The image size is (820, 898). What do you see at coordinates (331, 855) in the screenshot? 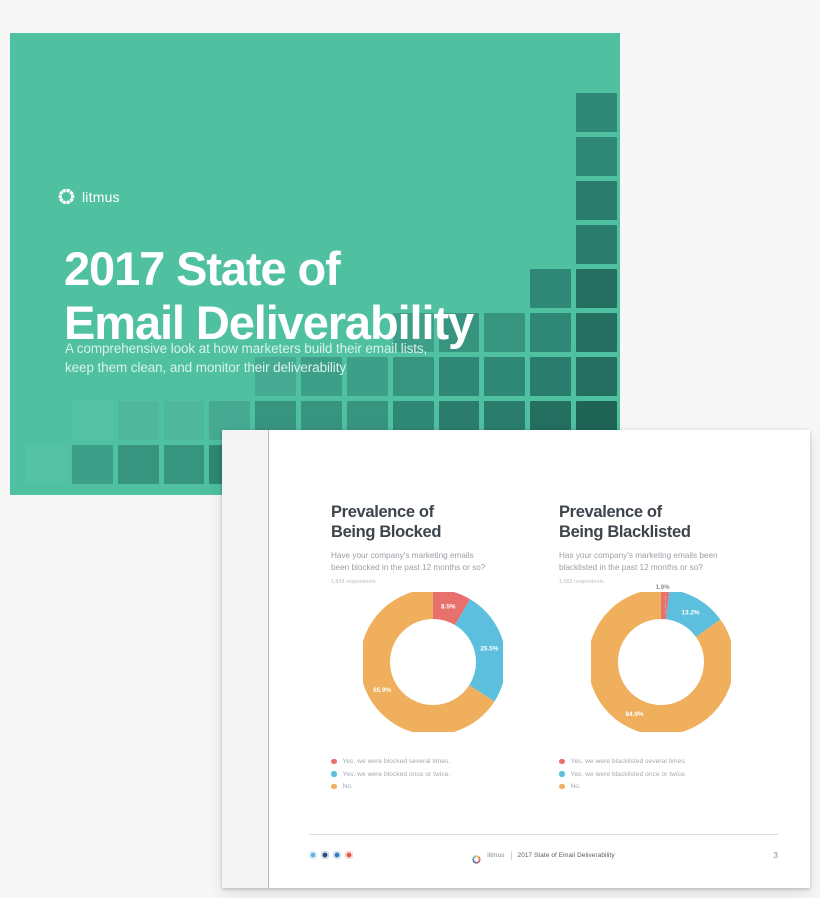
I see `social-links` at bounding box center [331, 855].